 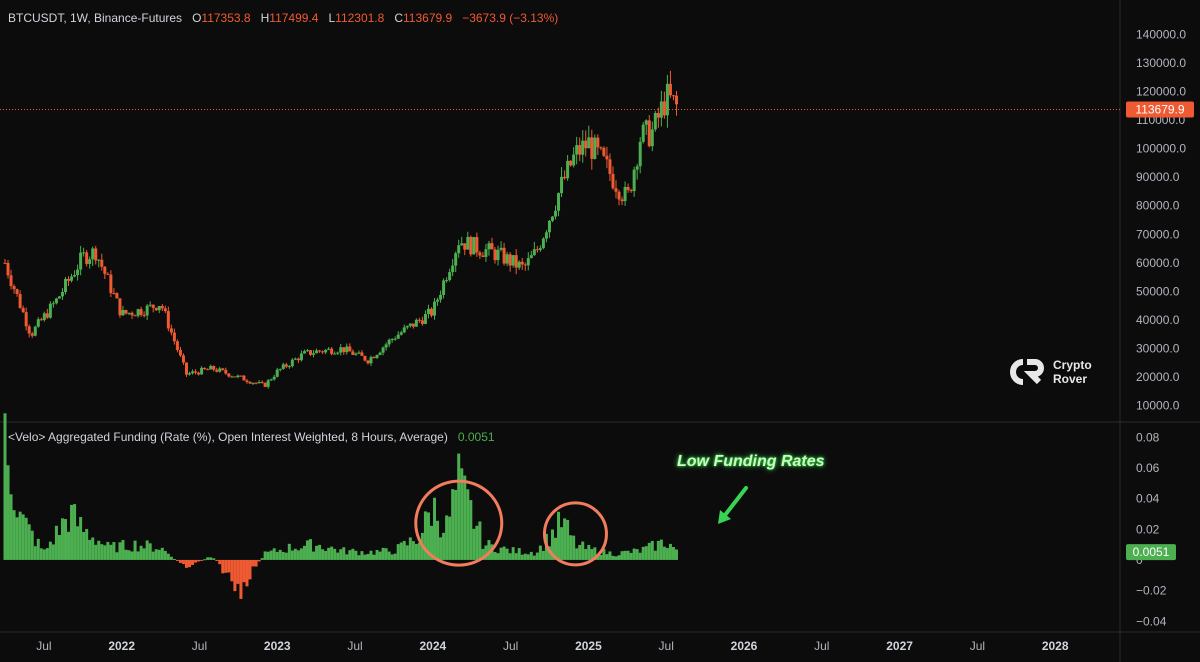 I want to click on indicator-value: 0.0051, so click(x=476, y=437).